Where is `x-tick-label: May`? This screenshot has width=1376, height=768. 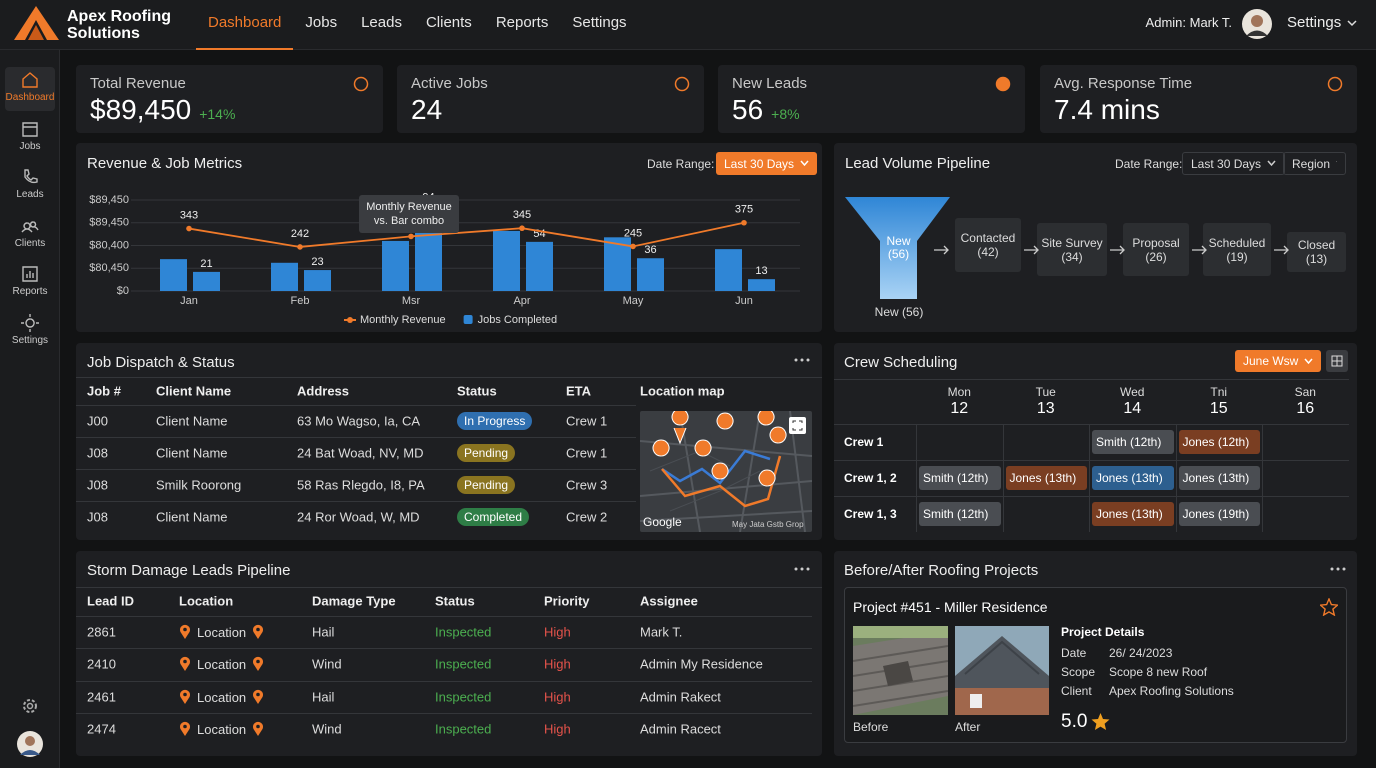
x-tick-label: May is located at coordinates (633, 301).